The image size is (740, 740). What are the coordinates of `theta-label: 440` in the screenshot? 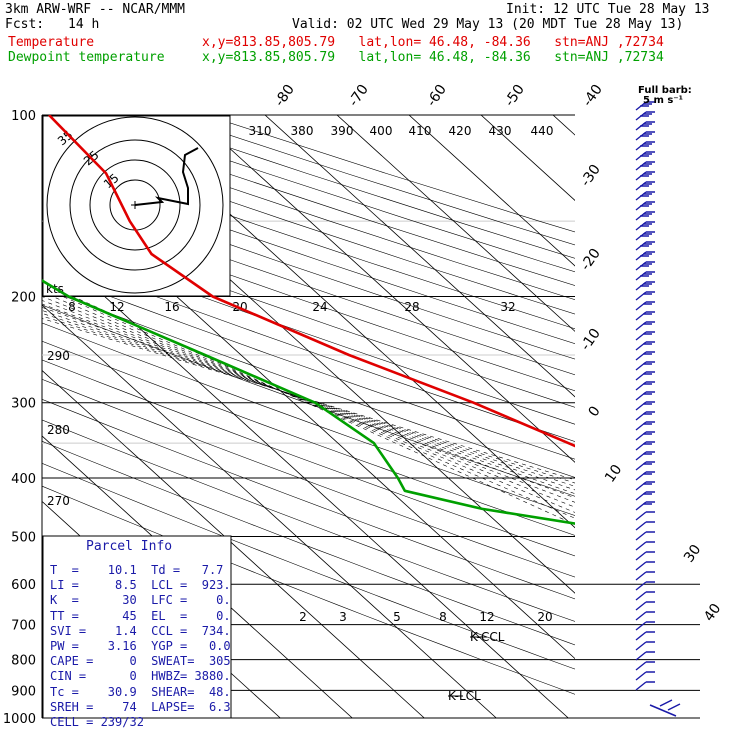 It's located at (542, 131).